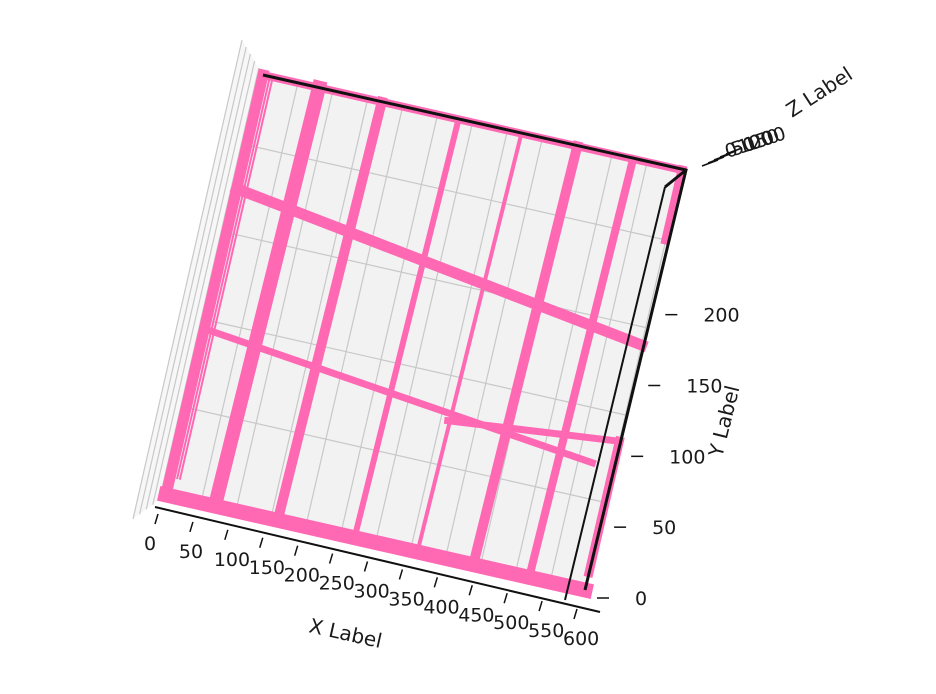 Image resolution: width=936 pixels, height=694 pixels. What do you see at coordinates (345, 633) in the screenshot?
I see `x-axis-label: X Label` at bounding box center [345, 633].